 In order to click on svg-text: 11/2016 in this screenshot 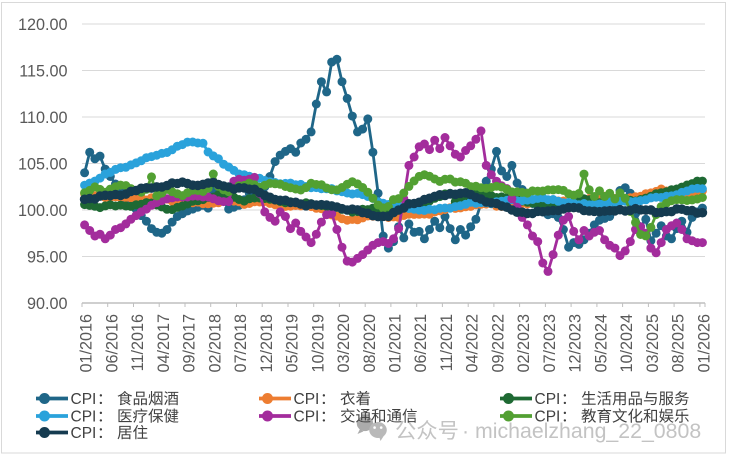, I will do `click(138, 342)`.